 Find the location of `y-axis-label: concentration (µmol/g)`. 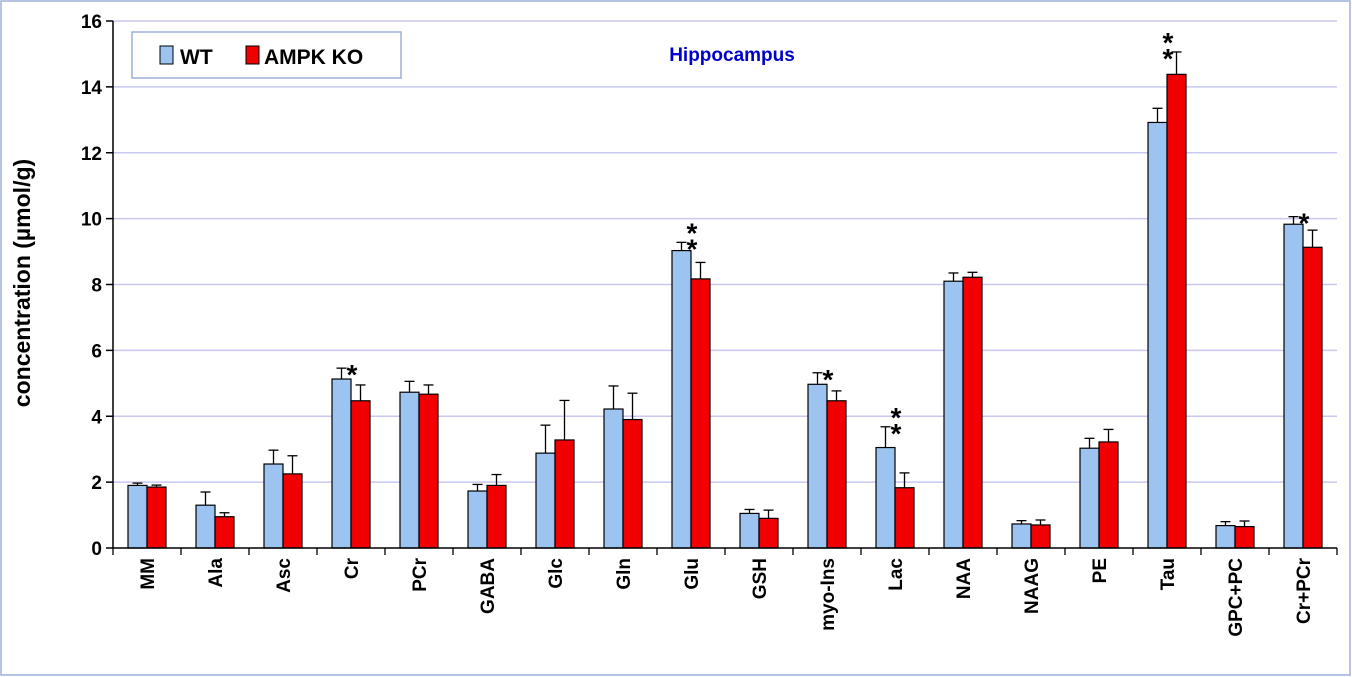

y-axis-label: concentration (µmol/g) is located at coordinates (22, 283).